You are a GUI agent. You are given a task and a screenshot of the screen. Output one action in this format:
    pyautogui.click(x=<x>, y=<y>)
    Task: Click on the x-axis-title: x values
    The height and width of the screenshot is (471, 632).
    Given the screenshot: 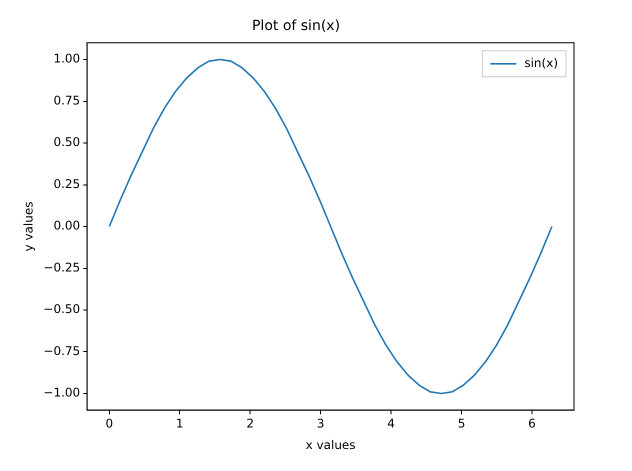 What is the action you would take?
    pyautogui.click(x=331, y=445)
    